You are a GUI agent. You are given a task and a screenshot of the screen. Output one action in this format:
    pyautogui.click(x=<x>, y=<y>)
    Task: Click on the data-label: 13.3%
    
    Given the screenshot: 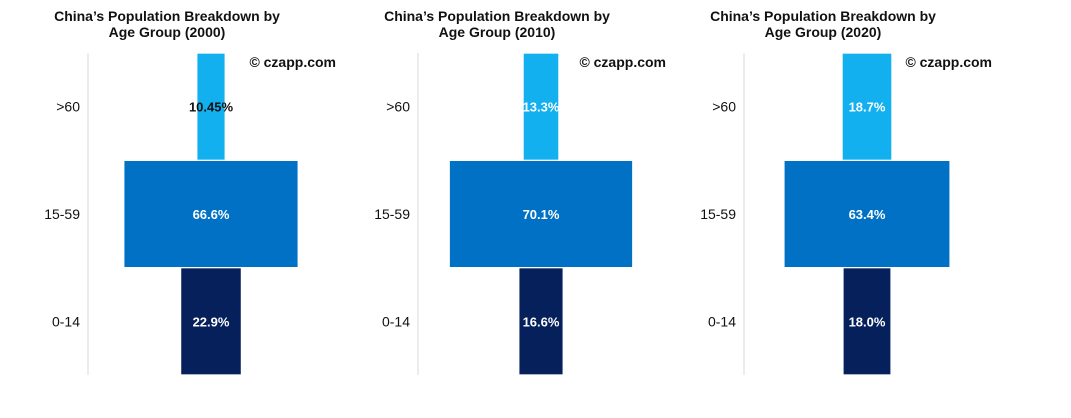 What is the action you would take?
    pyautogui.click(x=541, y=107)
    